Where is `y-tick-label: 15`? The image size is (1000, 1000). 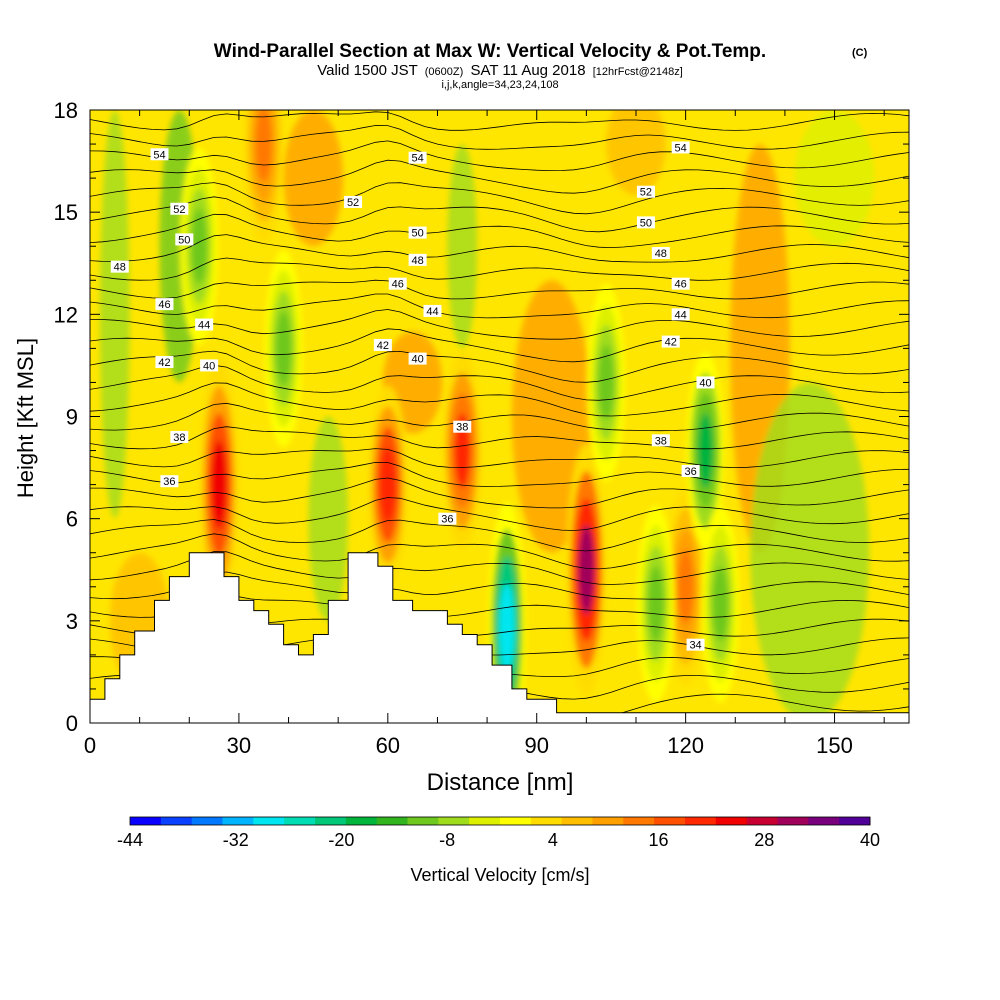
y-tick-label: 15 is located at coordinates (66, 212).